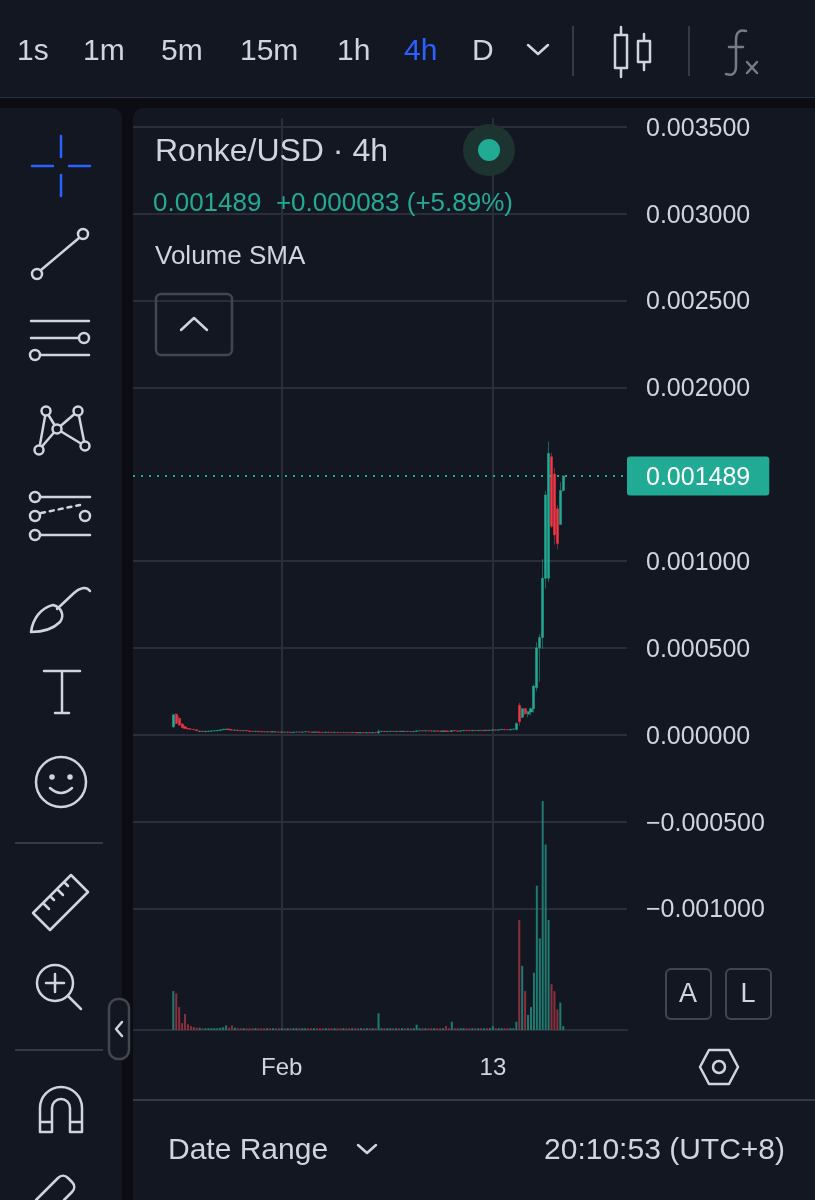  I want to click on text: 5m, so click(182, 50).